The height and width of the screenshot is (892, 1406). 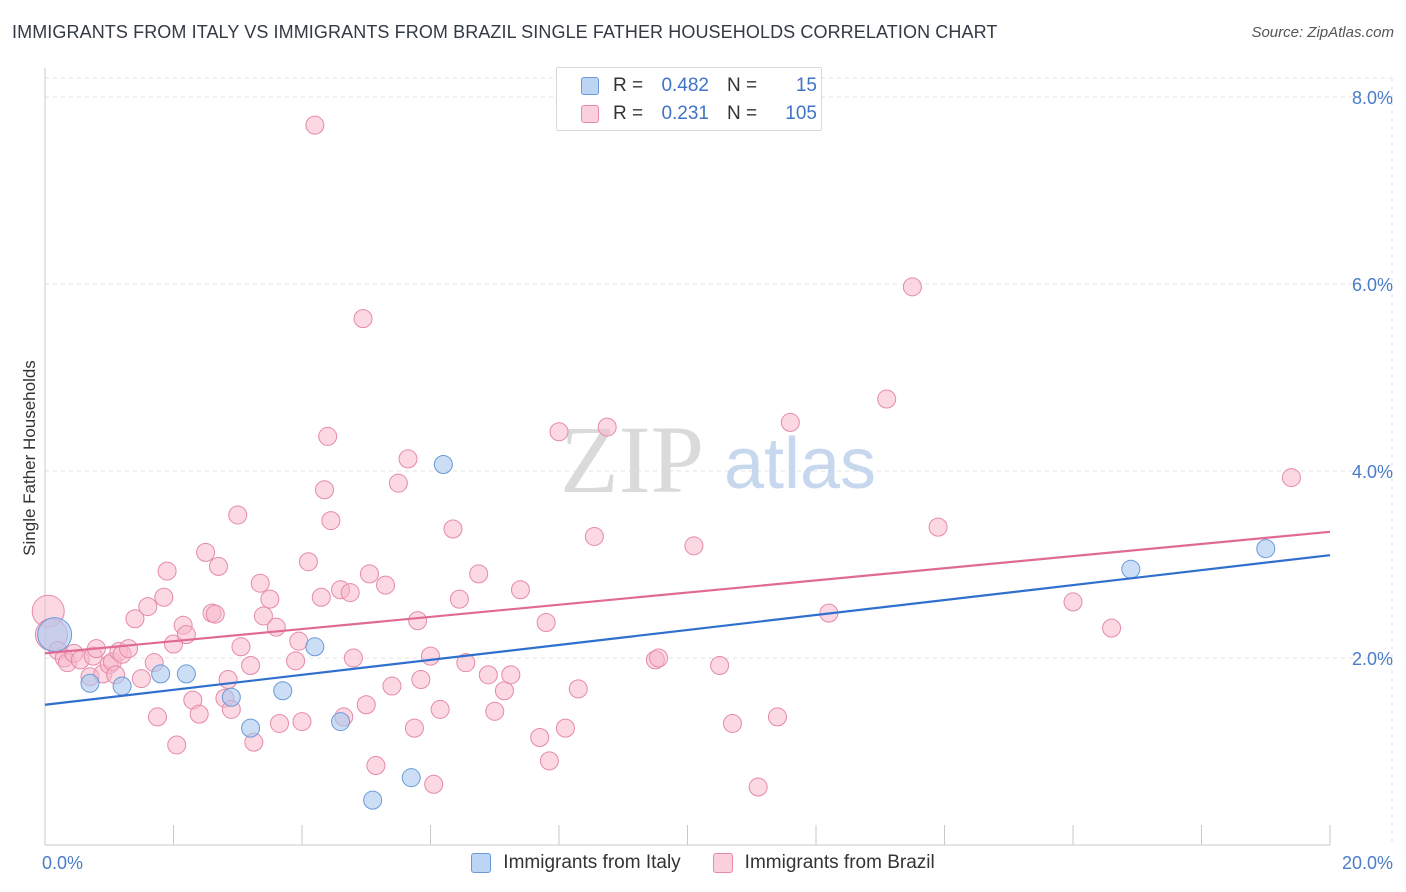 What do you see at coordinates (1322, 32) in the screenshot?
I see `source-label: Source: ZipAtlas.com` at bounding box center [1322, 32].